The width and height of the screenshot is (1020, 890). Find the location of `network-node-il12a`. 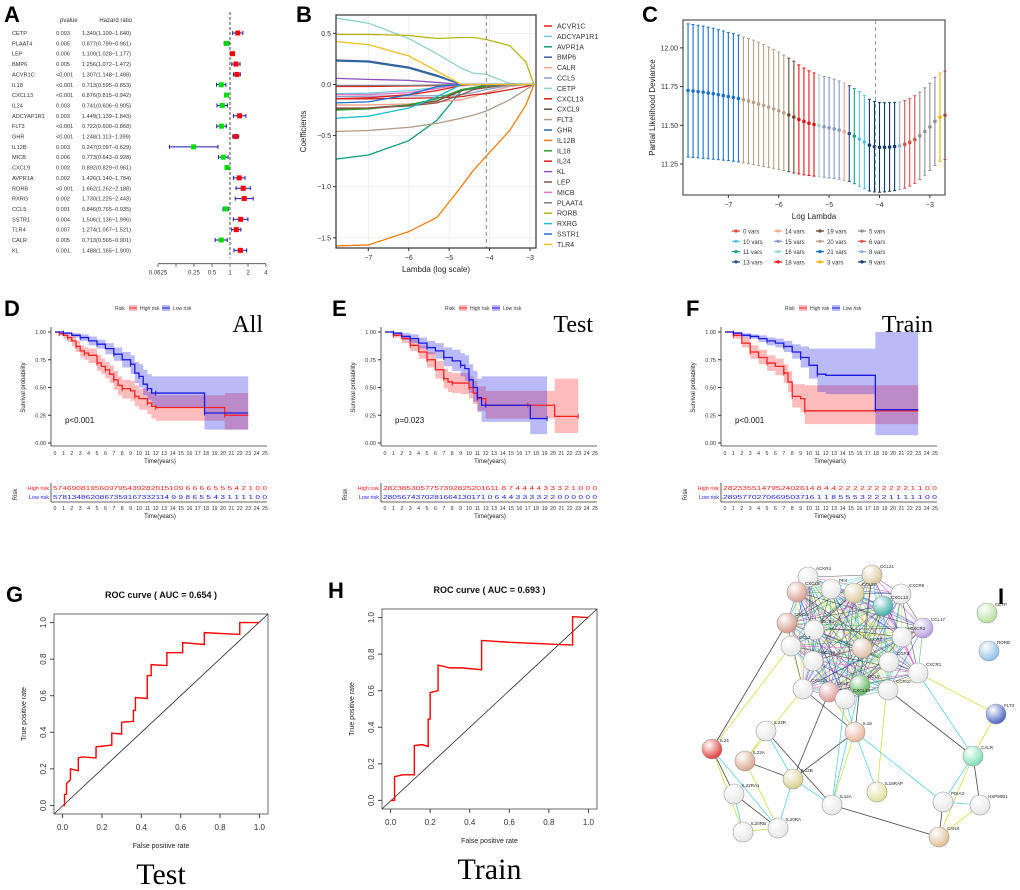

network-node-il12a is located at coordinates (832, 805).